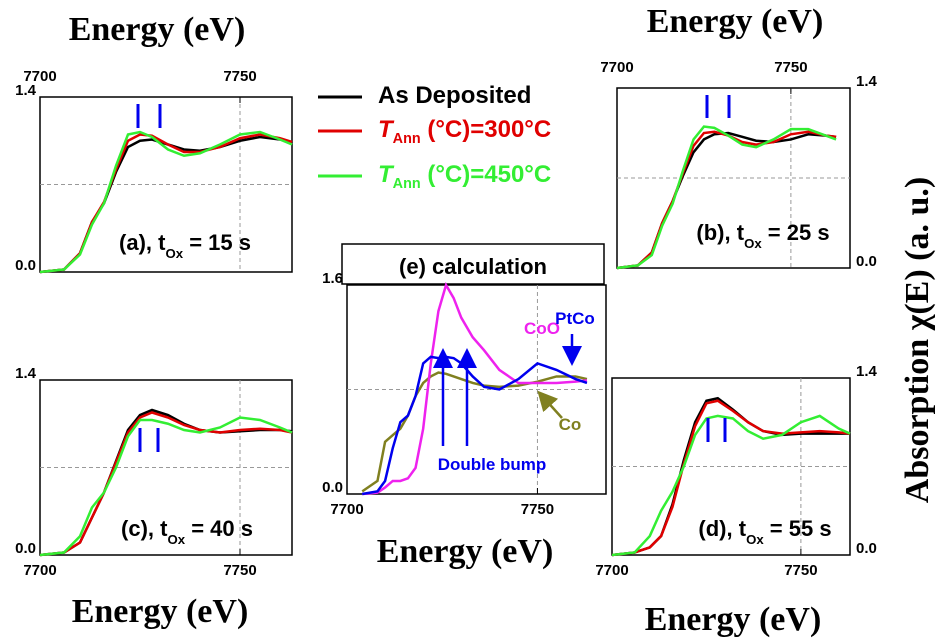  I want to click on panel-title: (c), tOx = 40 s, so click(187, 531).